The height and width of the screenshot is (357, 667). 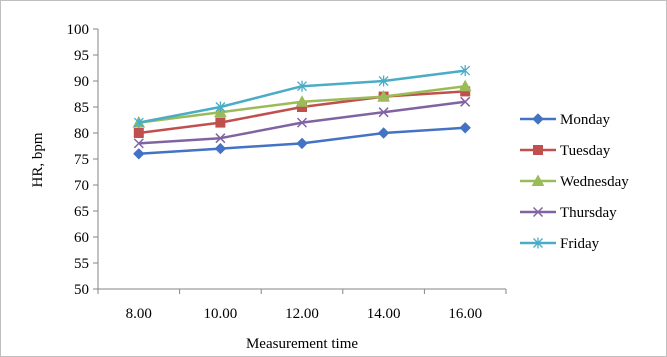 I want to click on legend-label: Wednesday, so click(x=594, y=182).